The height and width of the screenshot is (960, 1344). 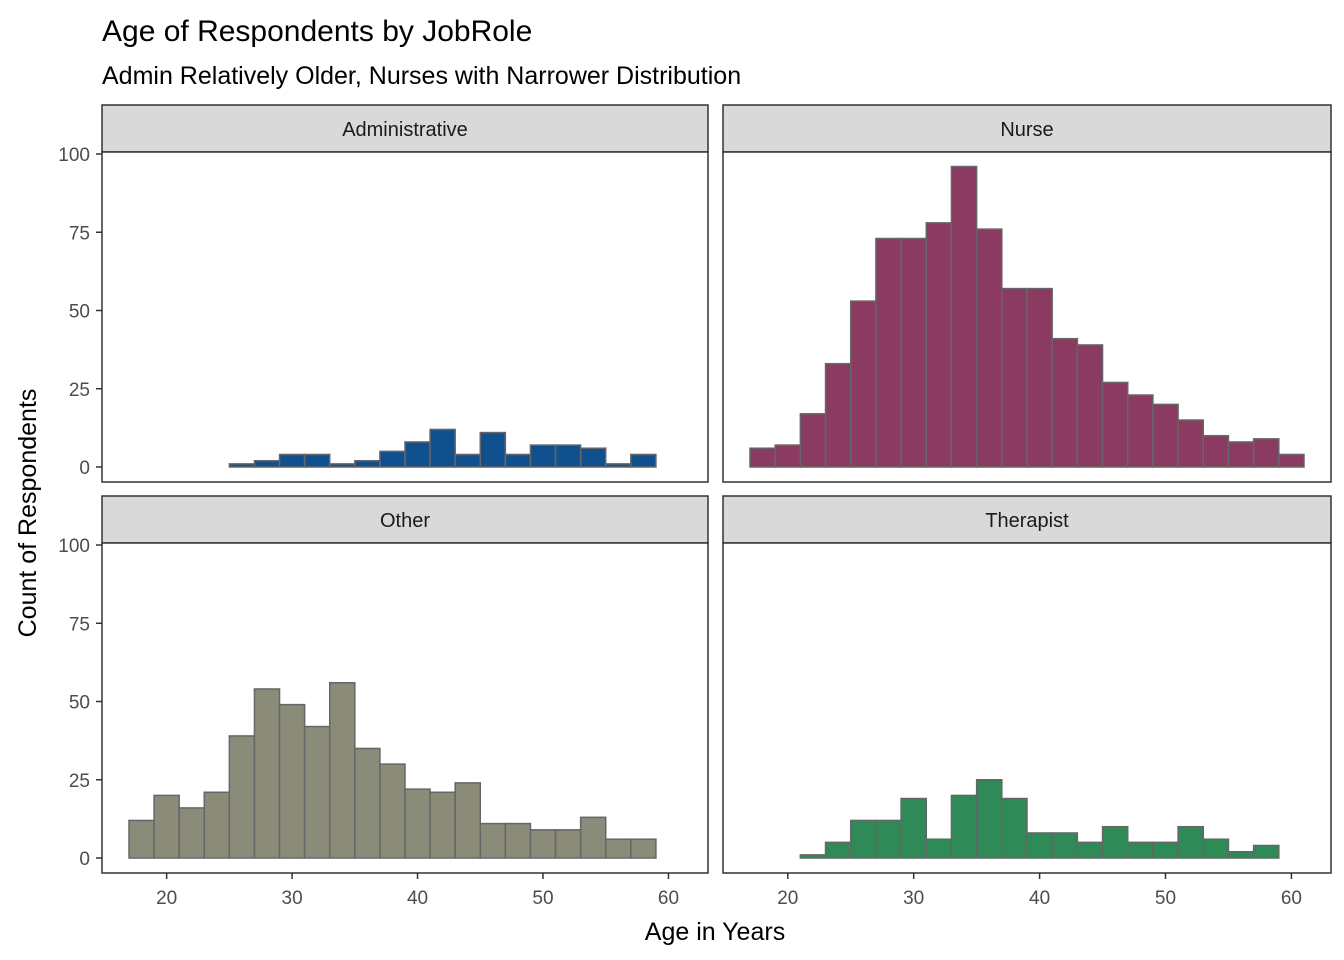 I want to click on facet-strip-label: Administrative, so click(x=405, y=130).